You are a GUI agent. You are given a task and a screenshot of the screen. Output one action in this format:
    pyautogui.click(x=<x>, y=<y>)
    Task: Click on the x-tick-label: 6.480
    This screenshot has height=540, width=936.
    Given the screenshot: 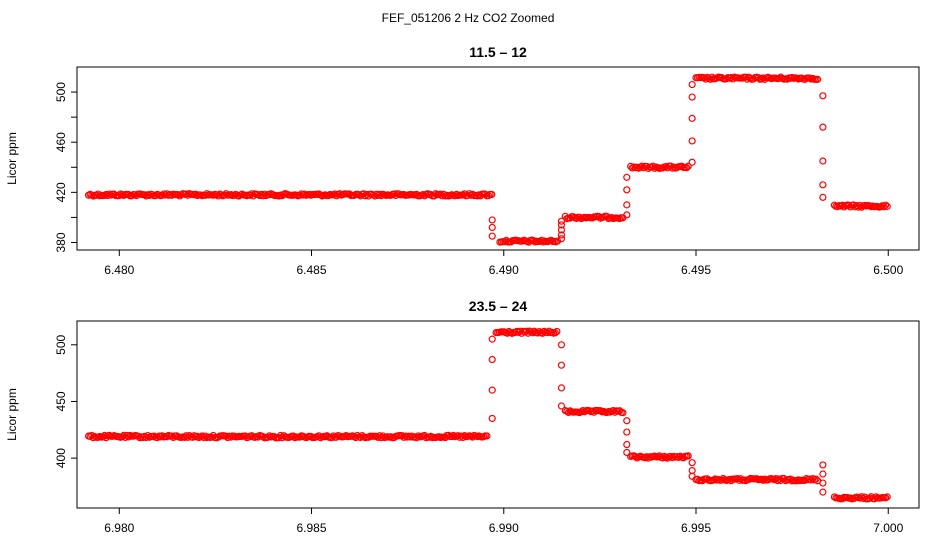 What is the action you would take?
    pyautogui.click(x=119, y=270)
    